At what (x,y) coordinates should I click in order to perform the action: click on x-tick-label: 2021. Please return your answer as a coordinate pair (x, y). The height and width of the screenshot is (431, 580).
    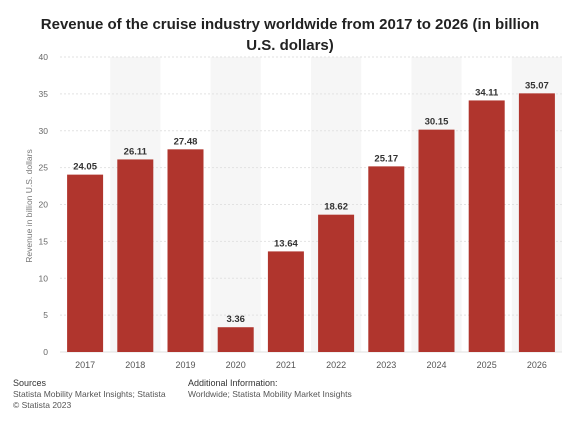
    Looking at the image, I should click on (286, 365).